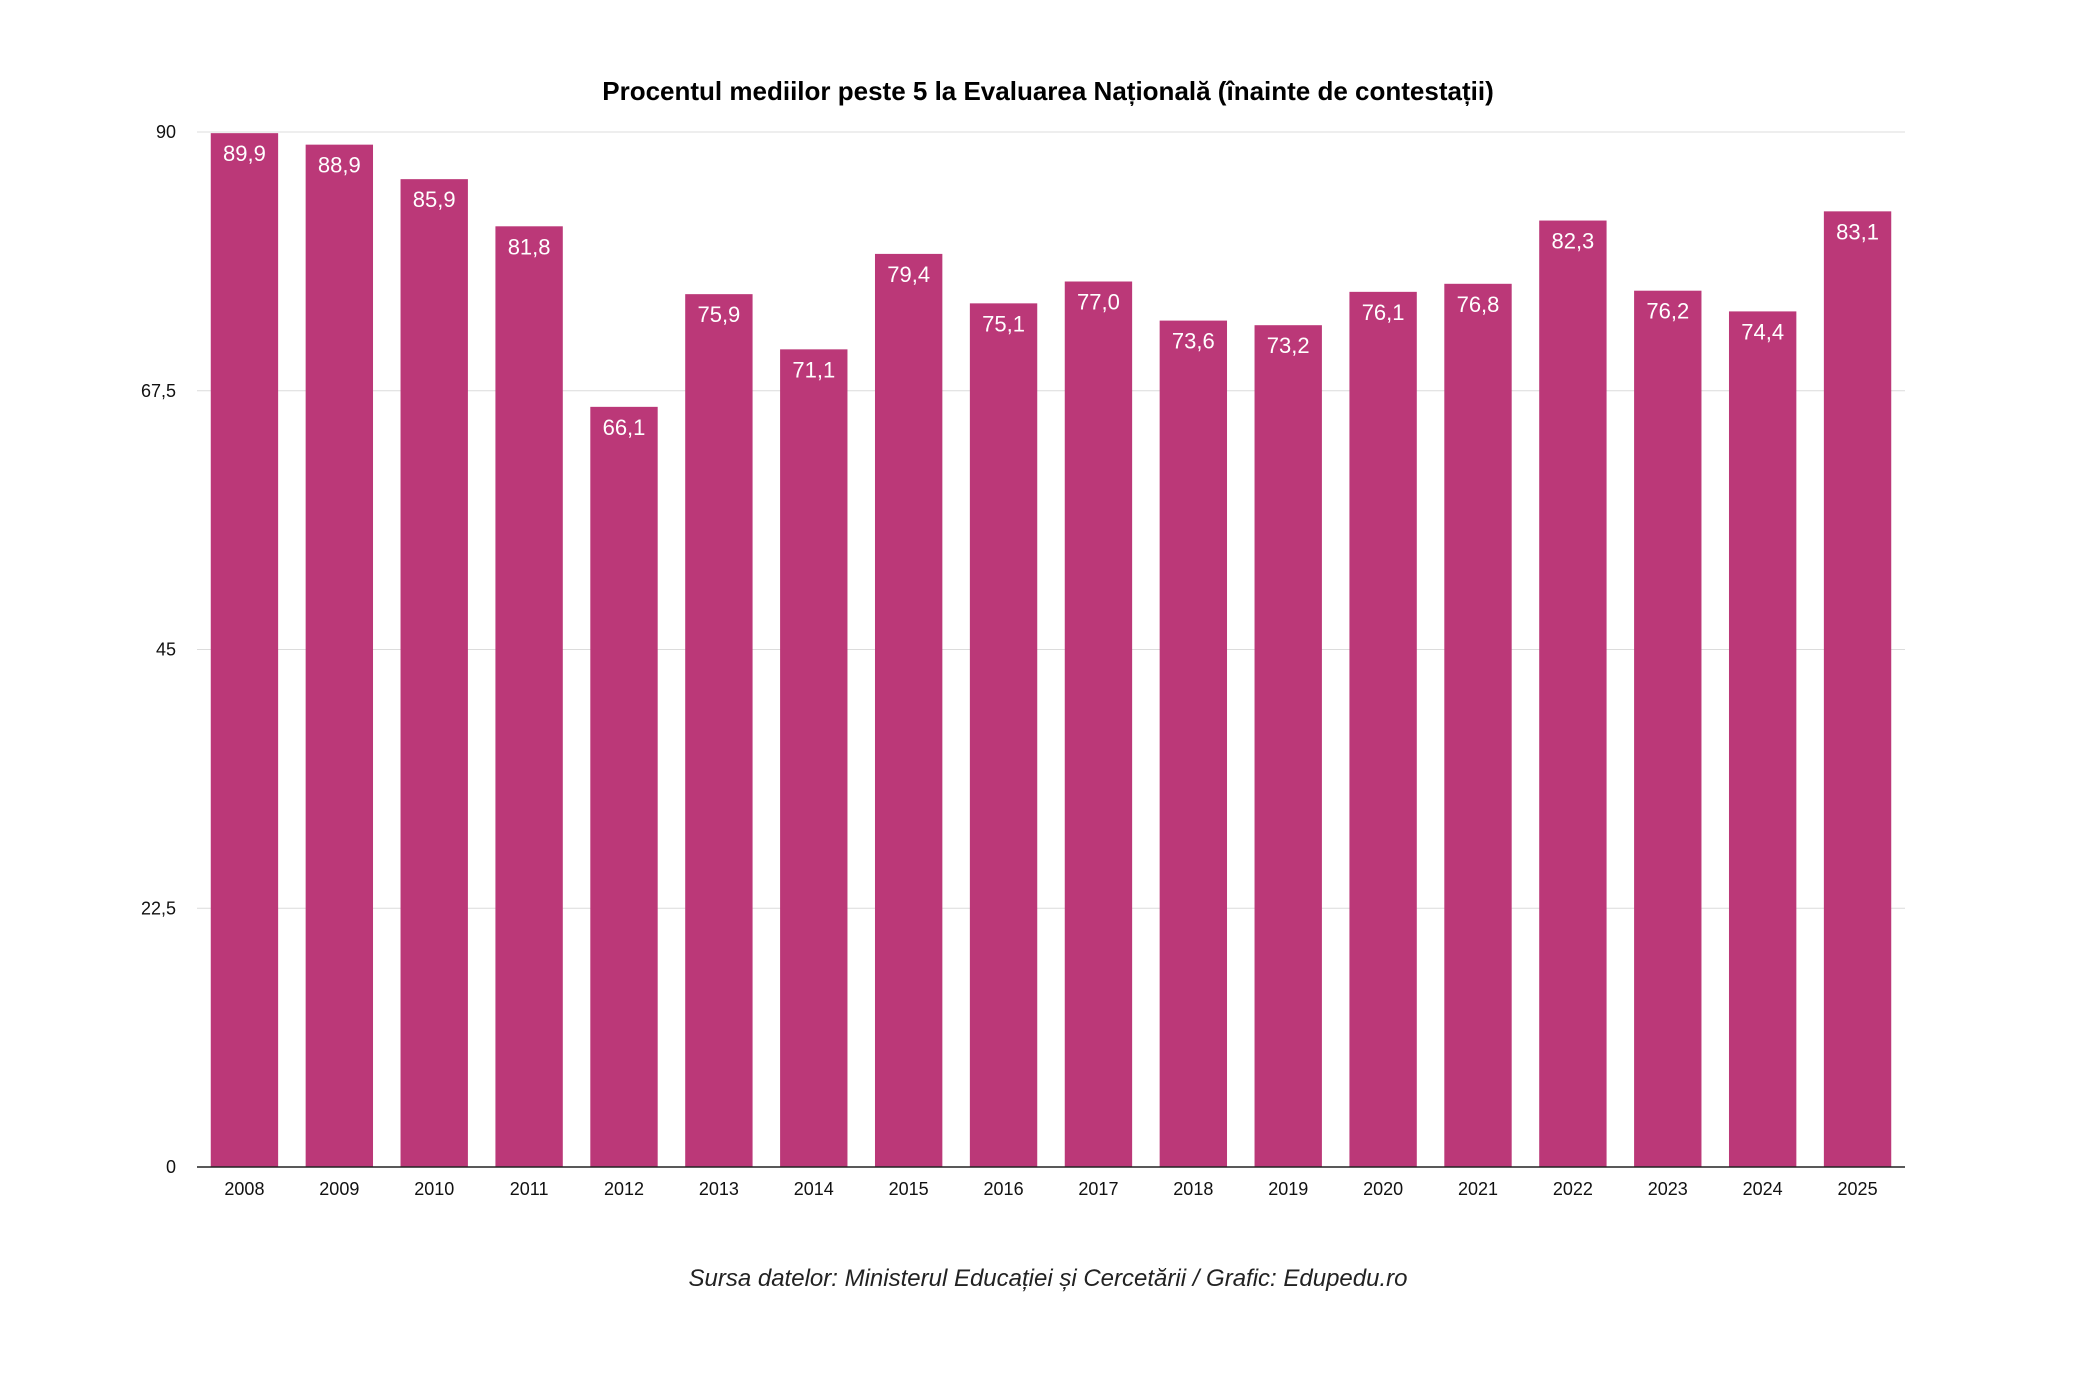 Image resolution: width=2076 pixels, height=1374 pixels. I want to click on x-tick-label: 2015, so click(909, 1189).